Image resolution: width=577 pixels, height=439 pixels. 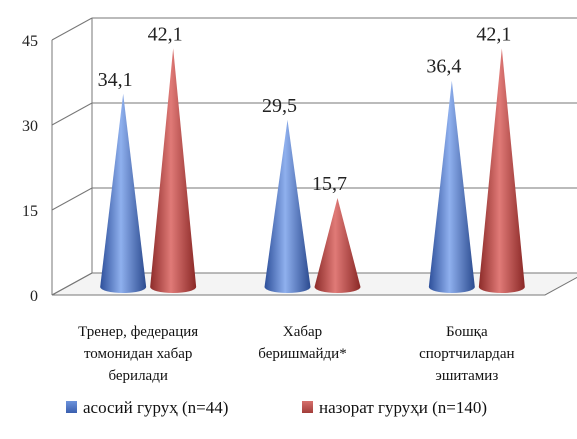 What do you see at coordinates (302, 343) in the screenshot?
I see `category-label: Хабар беришмайди*` at bounding box center [302, 343].